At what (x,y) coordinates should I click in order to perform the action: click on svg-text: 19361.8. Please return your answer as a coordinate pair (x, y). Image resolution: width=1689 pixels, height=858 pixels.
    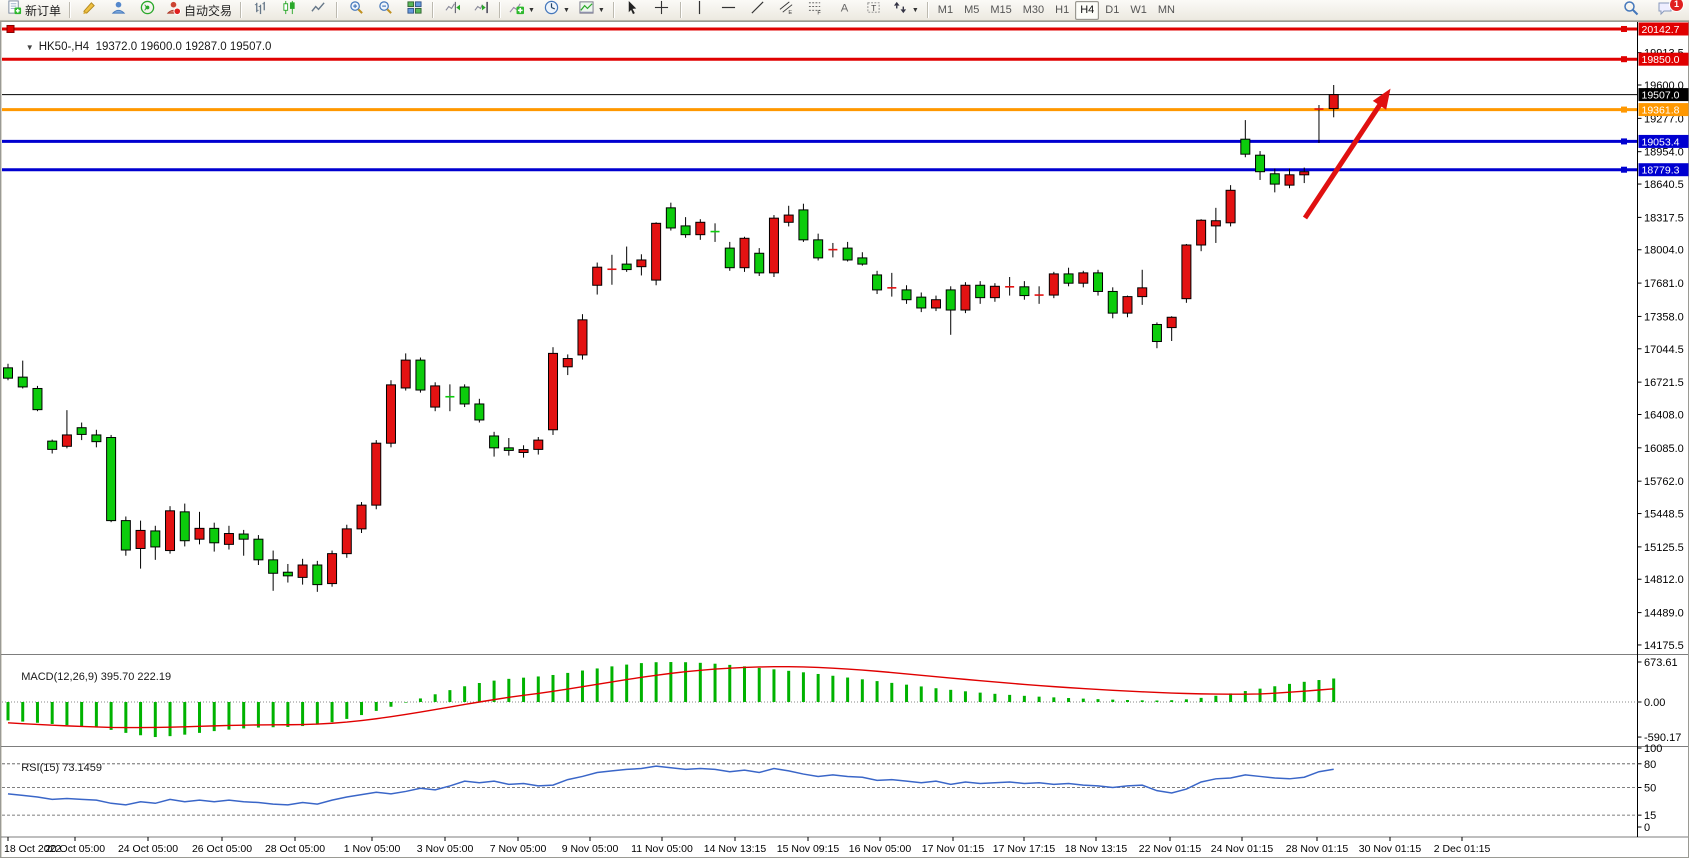
    Looking at the image, I should click on (1661, 111).